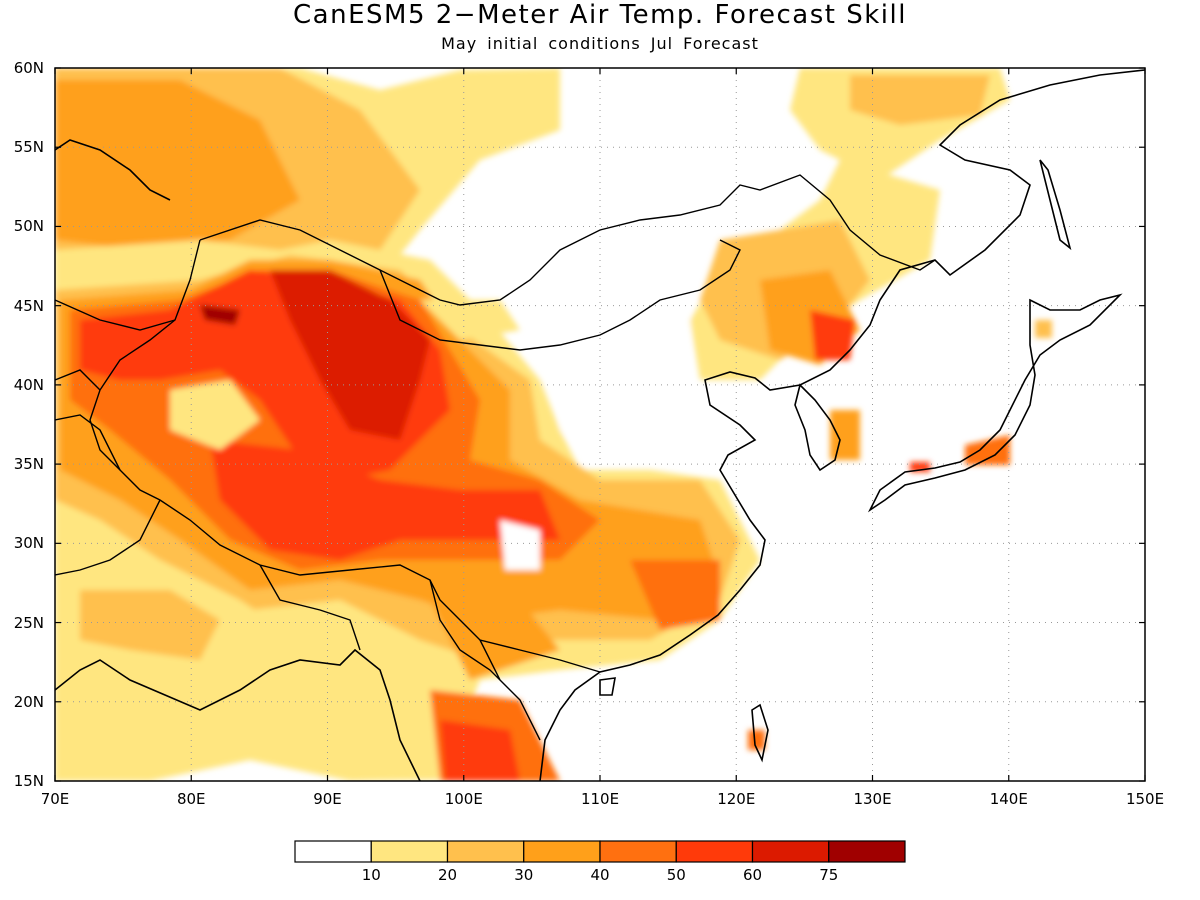  Describe the element at coordinates (600, 799) in the screenshot. I see `lon-tick-label: 110E` at that location.